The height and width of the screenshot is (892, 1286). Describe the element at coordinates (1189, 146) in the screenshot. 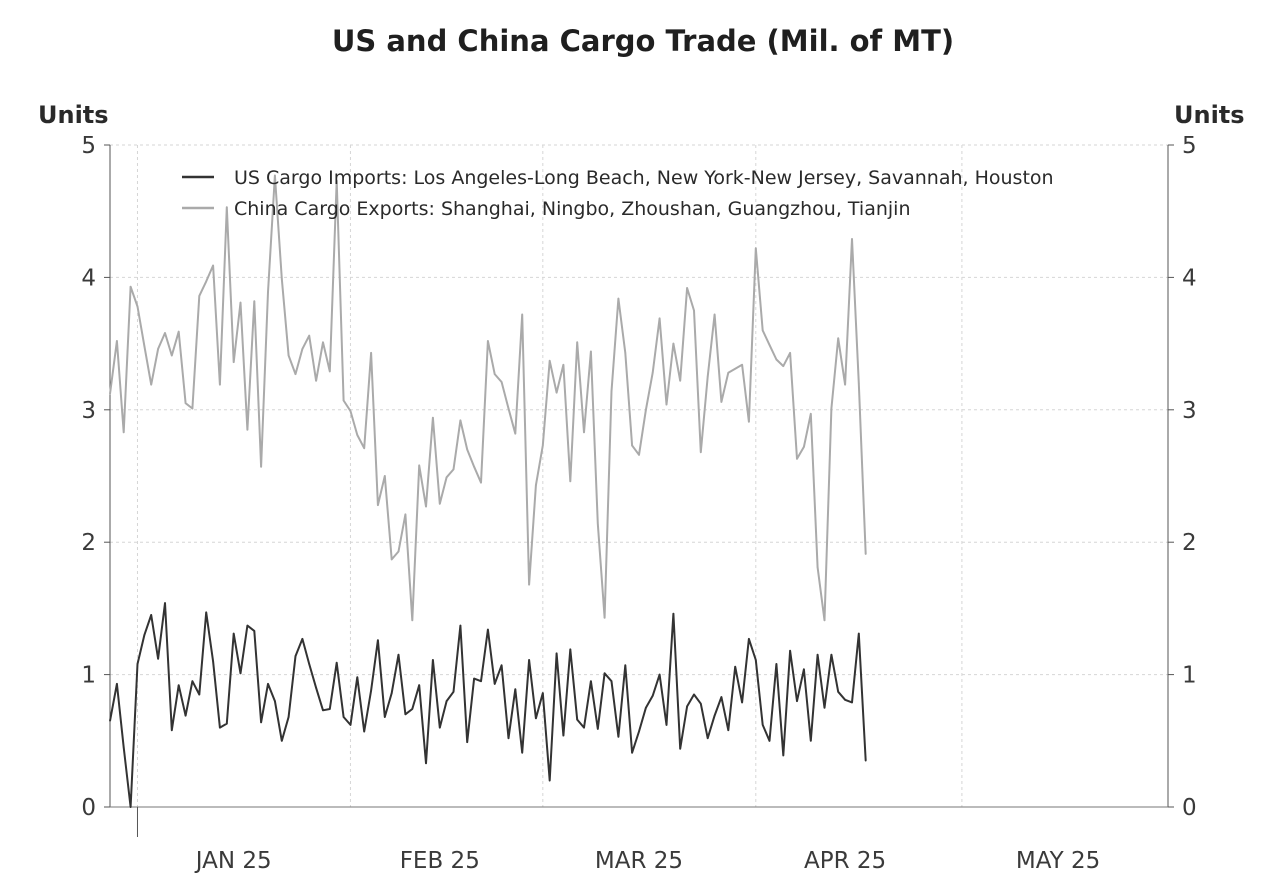

I see `y-tick-label-right: 5` at that location.